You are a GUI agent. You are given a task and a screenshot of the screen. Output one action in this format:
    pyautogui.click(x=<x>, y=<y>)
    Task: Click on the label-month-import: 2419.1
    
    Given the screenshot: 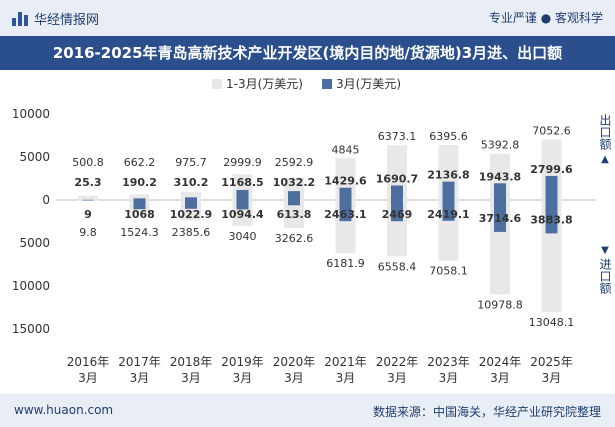 What is the action you would take?
    pyautogui.click(x=448, y=214)
    